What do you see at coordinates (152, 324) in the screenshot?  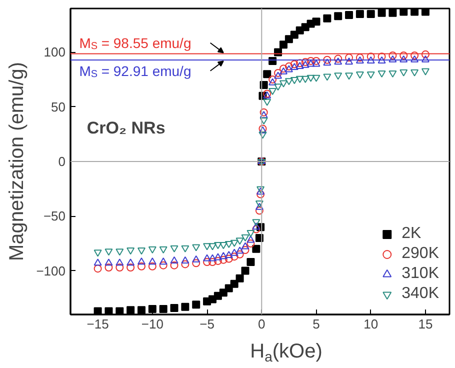 I see `x-tick-label: −10` at bounding box center [152, 324].